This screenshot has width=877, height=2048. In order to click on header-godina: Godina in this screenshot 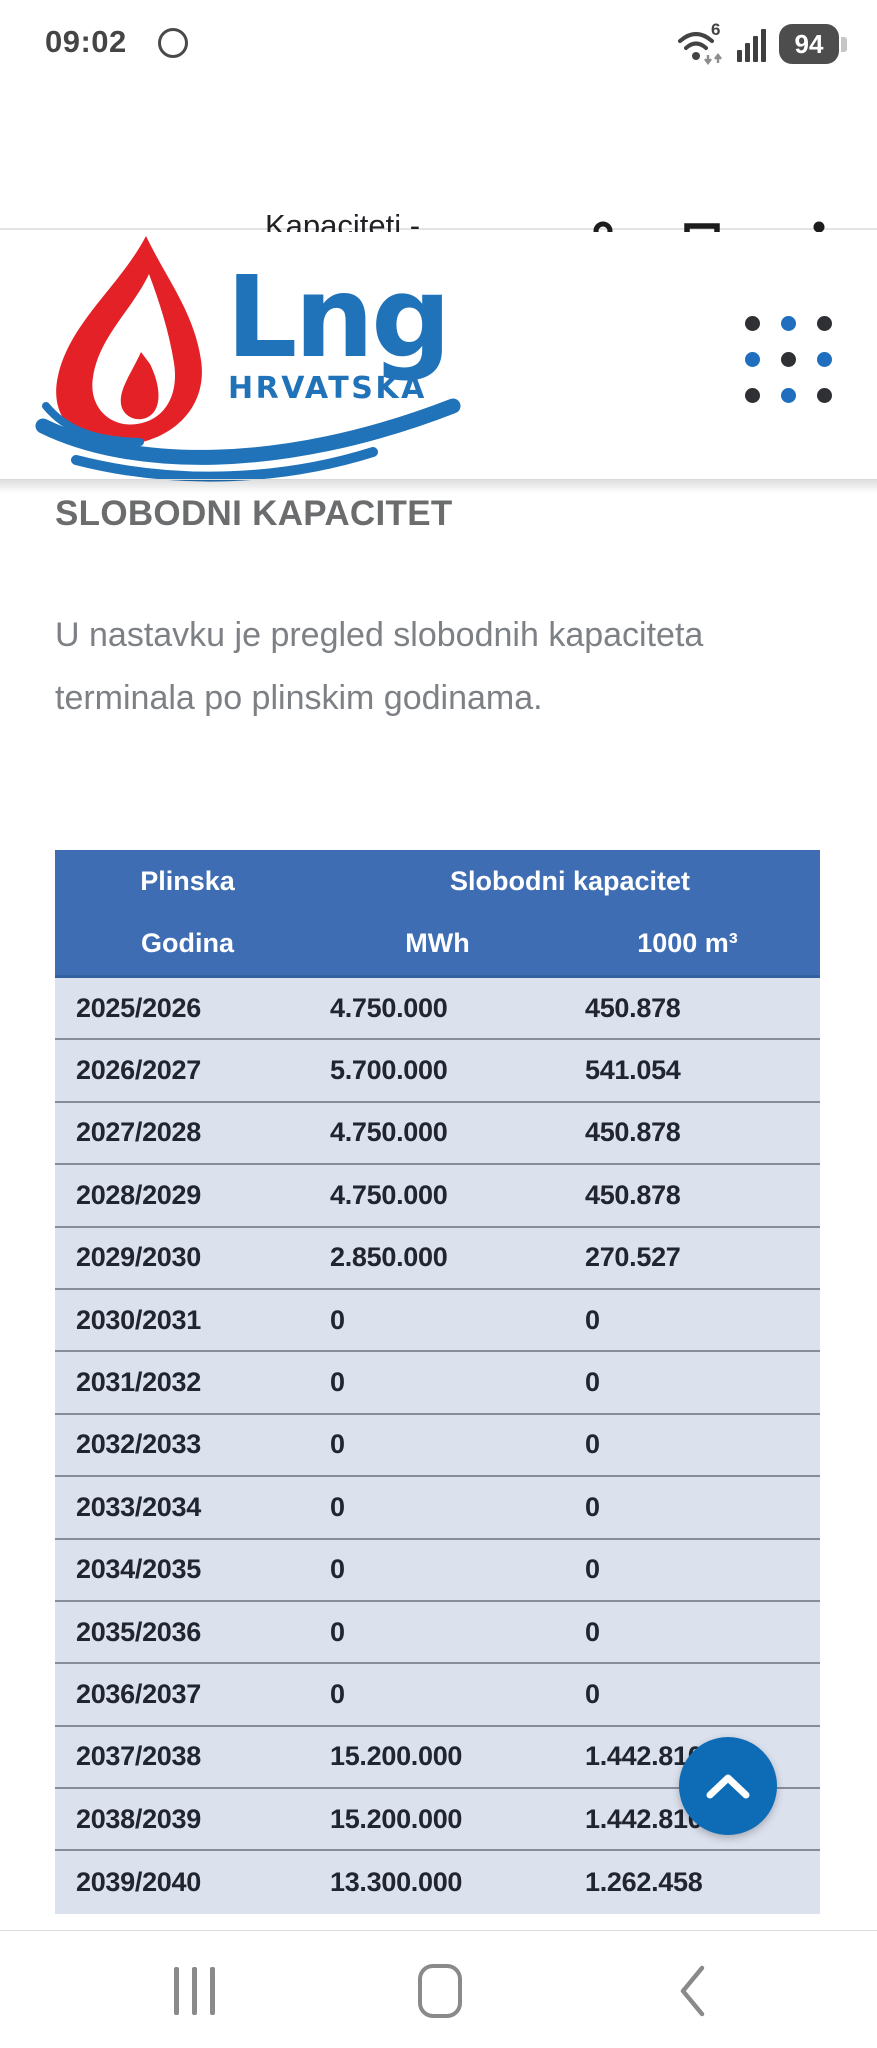, I will do `click(187, 943)`.